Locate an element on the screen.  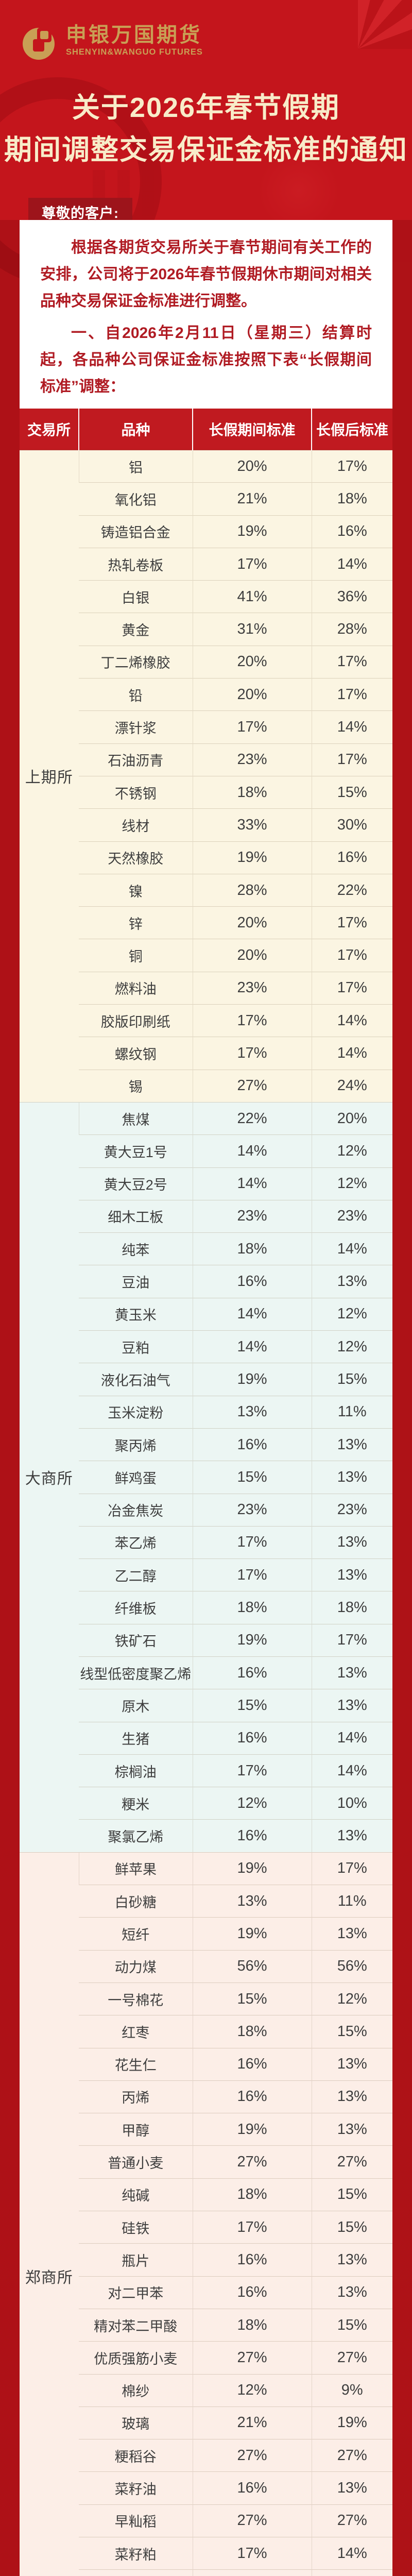
table-row: 精对苯二甲酸 18% 15% is located at coordinates (206, 2325).